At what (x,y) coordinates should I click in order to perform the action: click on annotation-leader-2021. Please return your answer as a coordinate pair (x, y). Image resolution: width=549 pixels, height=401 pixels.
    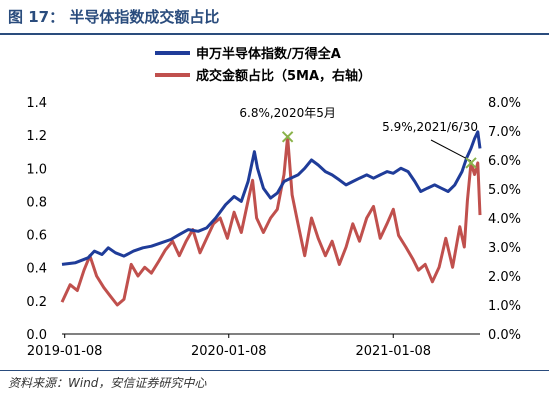
    Looking at the image, I should click on (451, 150).